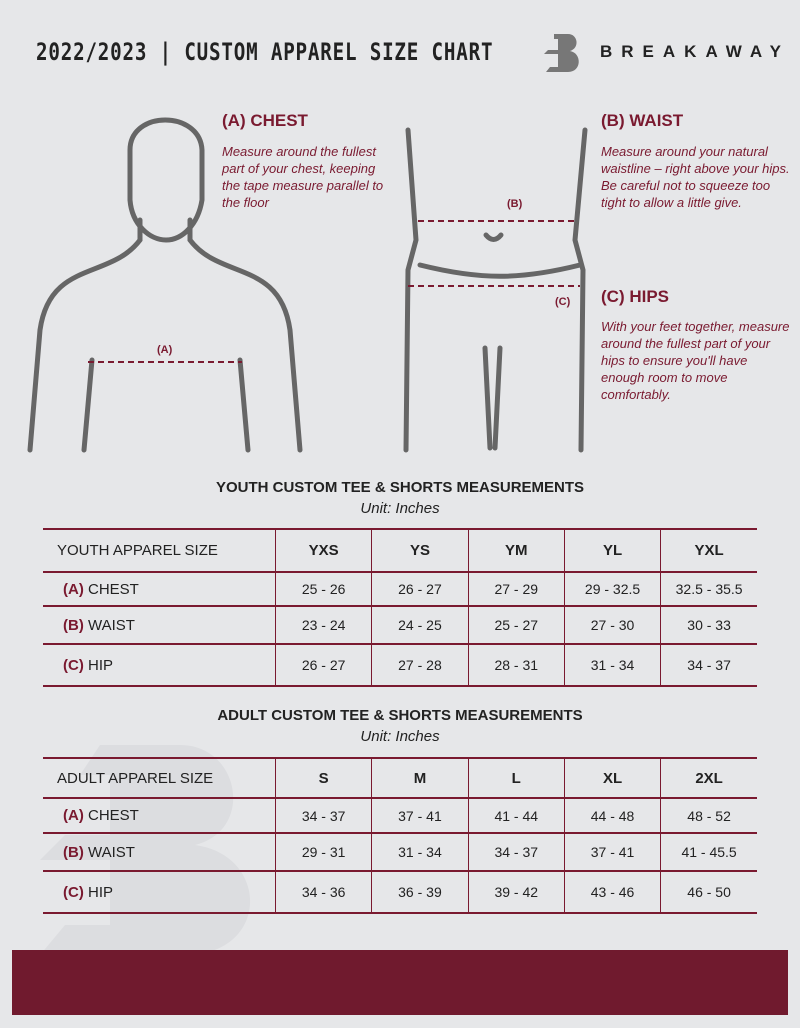 This screenshot has width=800, height=1028. I want to click on footer-bar, so click(400, 982).